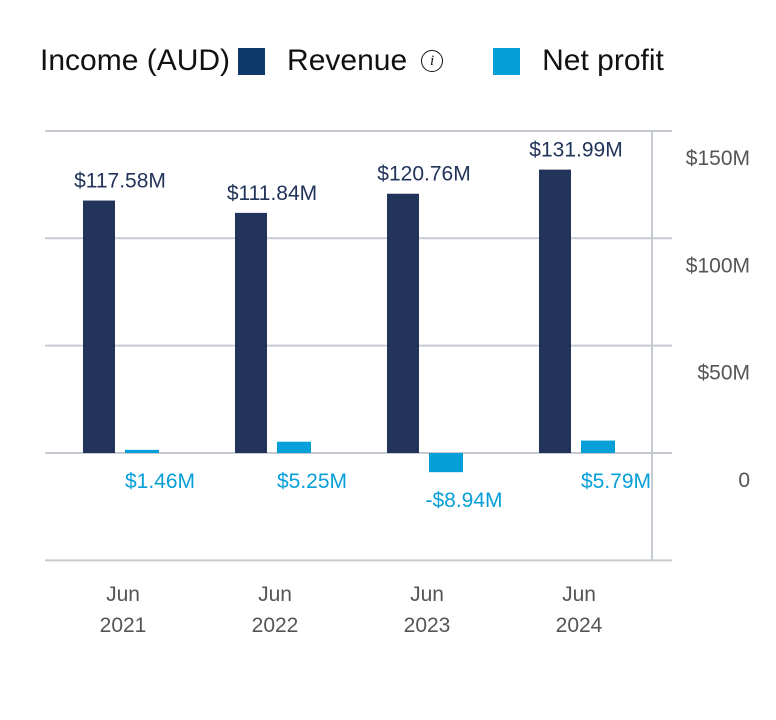 The height and width of the screenshot is (720, 776). Describe the element at coordinates (723, 373) in the screenshot. I see `y-tick-label: $50M` at that location.